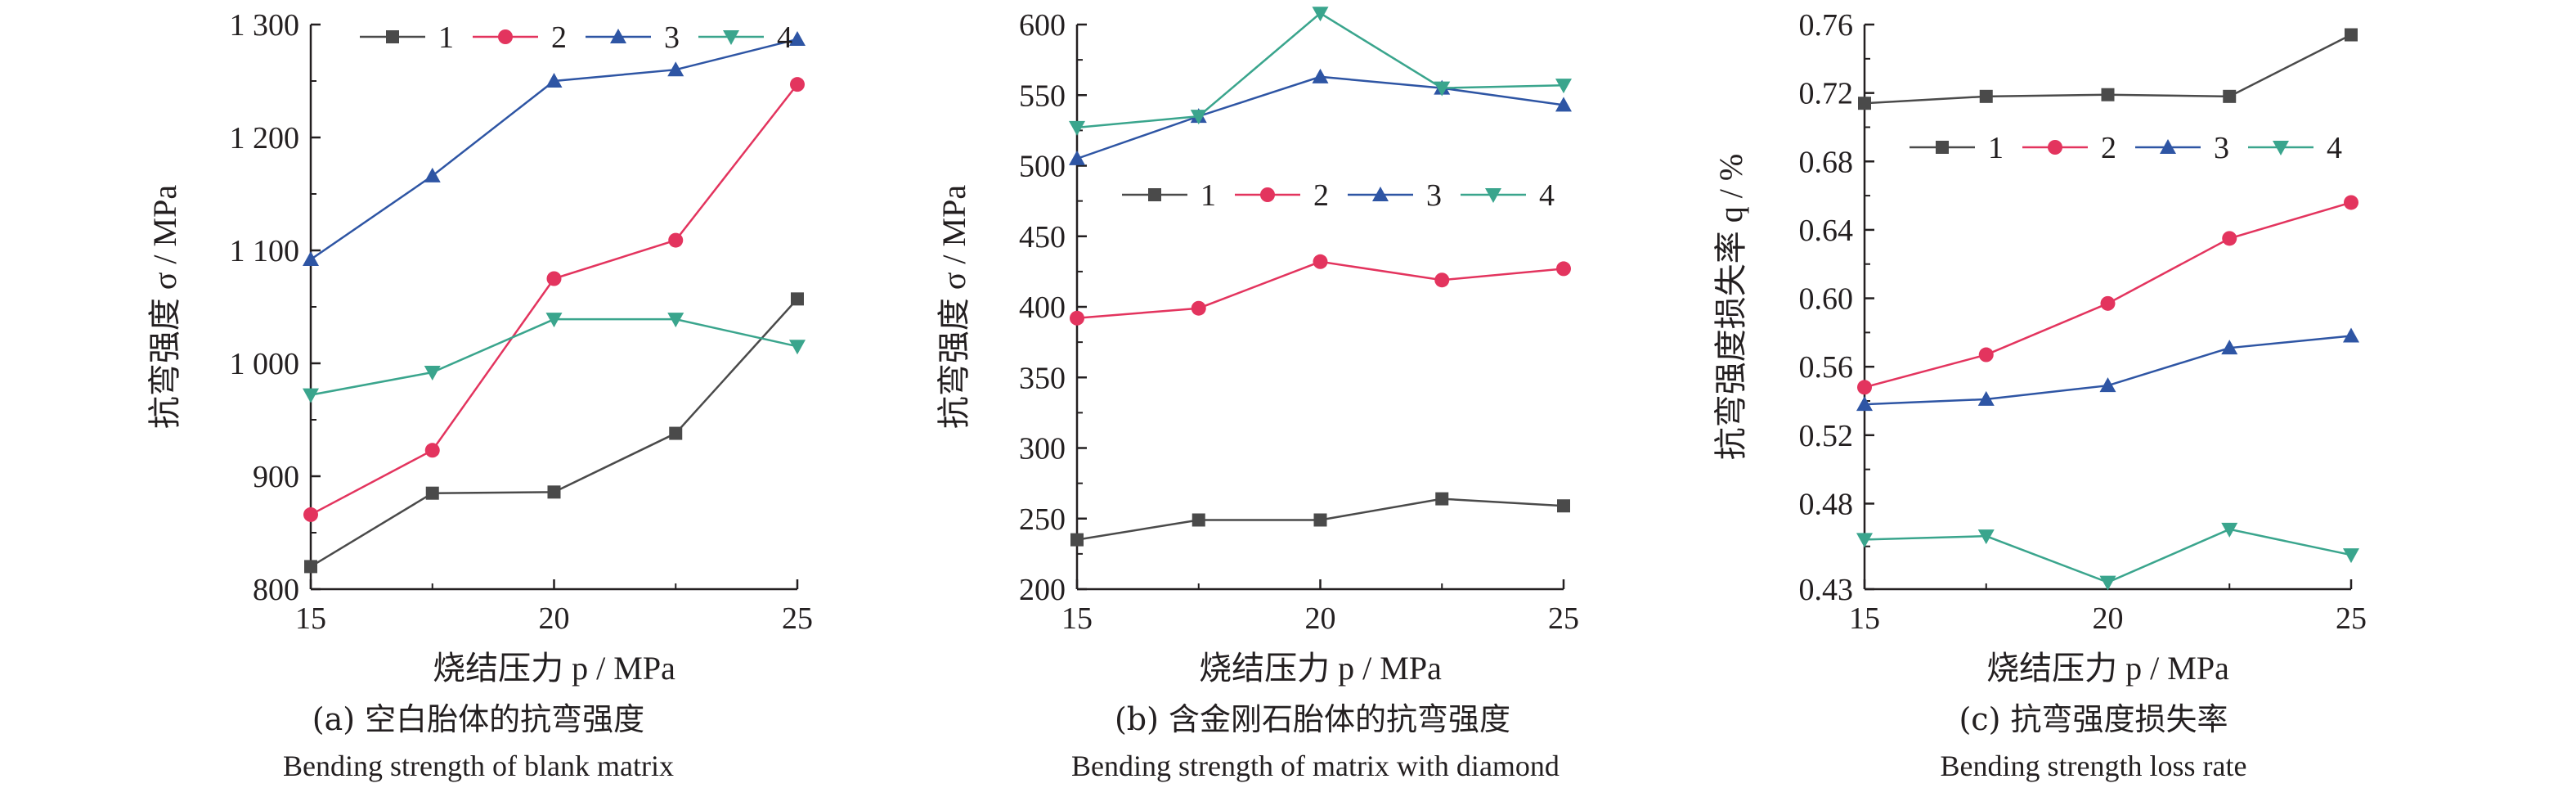 This screenshot has height=806, width=2576. What do you see at coordinates (265, 251) in the screenshot?
I see `y-tick-label-a: 1 100` at bounding box center [265, 251].